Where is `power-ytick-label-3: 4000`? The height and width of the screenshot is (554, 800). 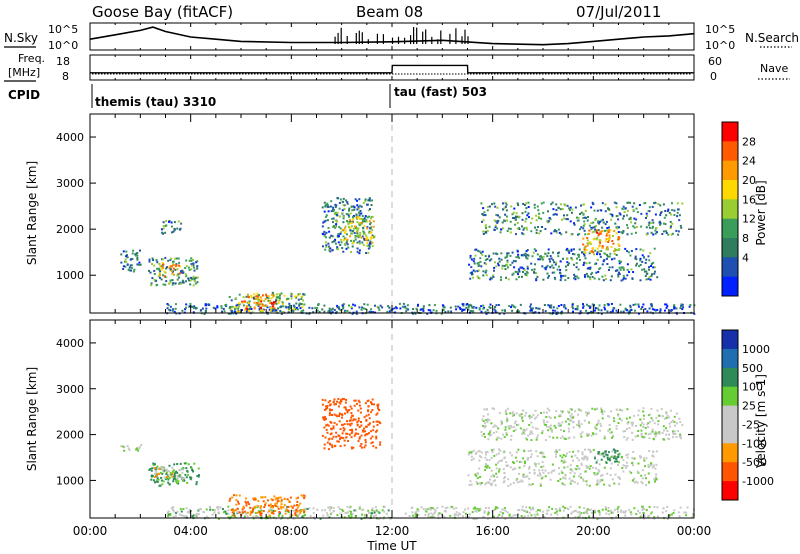 power-ytick-label-3: 4000 is located at coordinates (70, 137).